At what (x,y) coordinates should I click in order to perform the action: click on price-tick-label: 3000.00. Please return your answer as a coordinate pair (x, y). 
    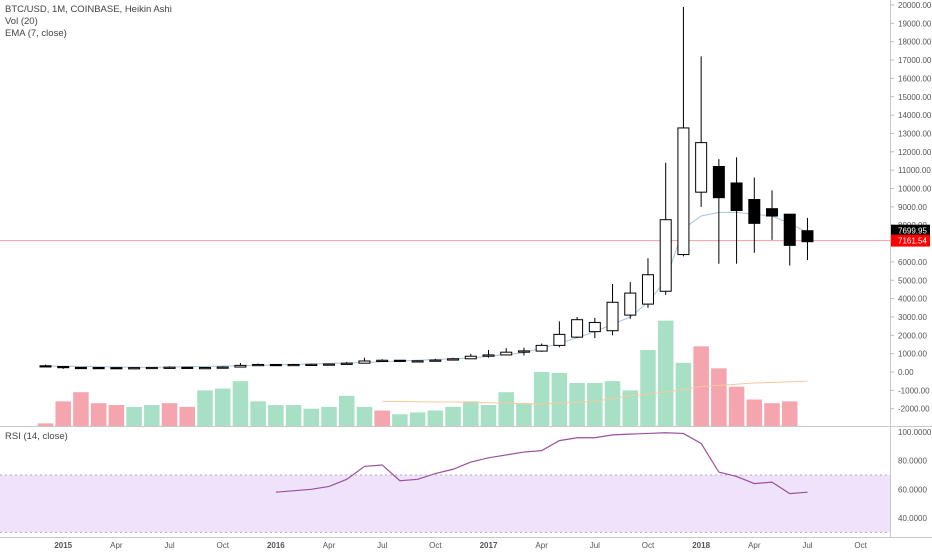
    Looking at the image, I should click on (912, 317).